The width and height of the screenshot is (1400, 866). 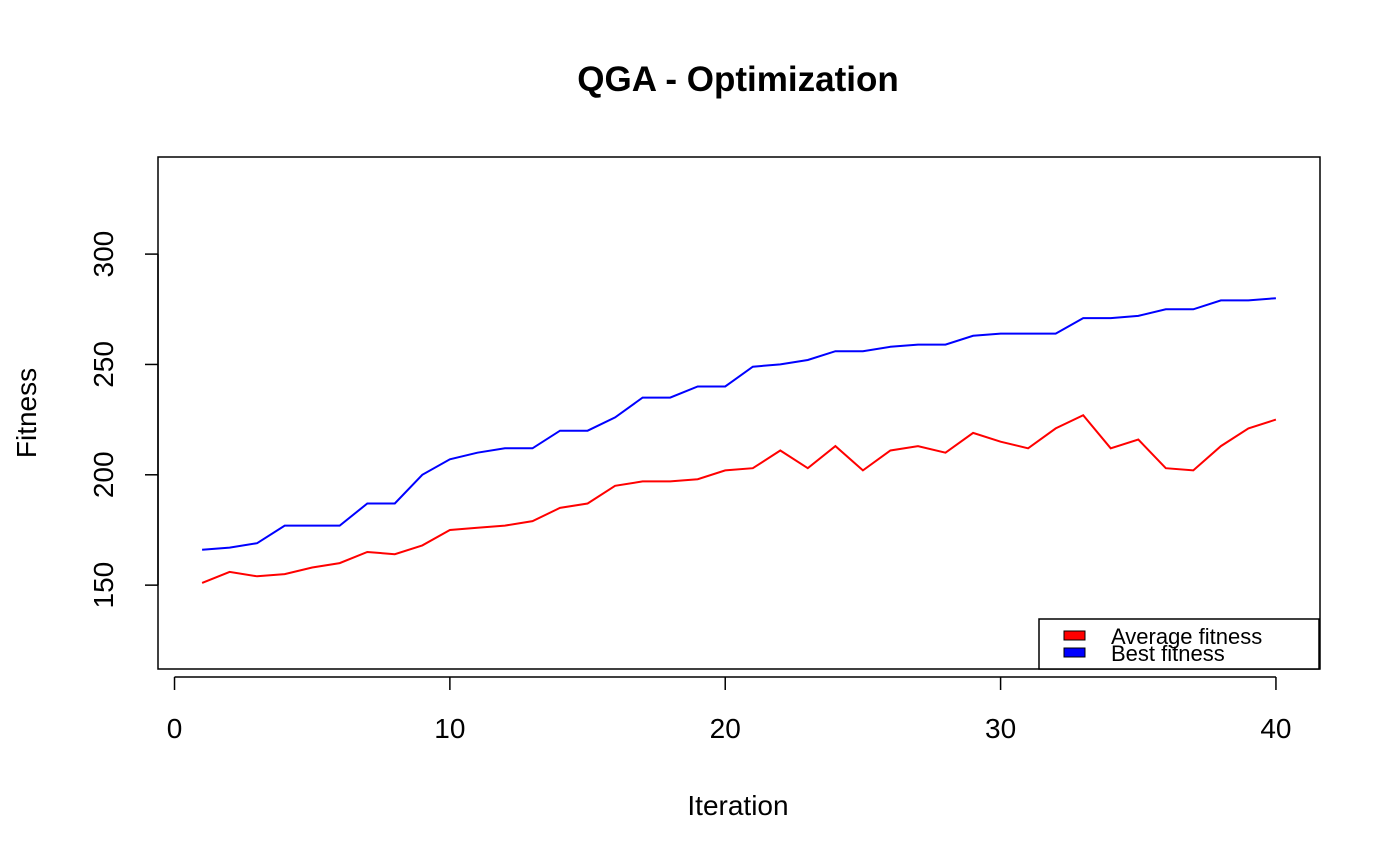 I want to click on series-line-average-fitness, so click(x=739, y=499).